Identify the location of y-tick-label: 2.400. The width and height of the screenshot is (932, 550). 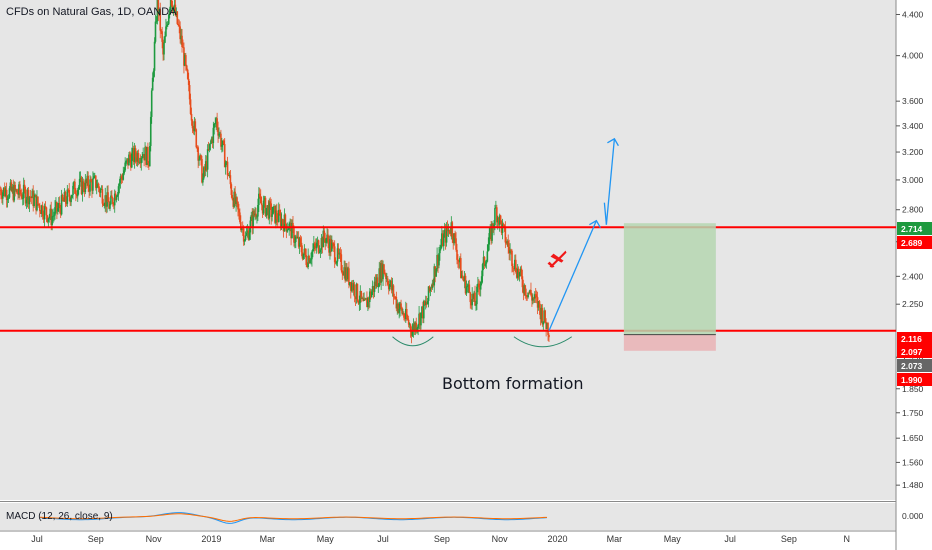
(913, 276).